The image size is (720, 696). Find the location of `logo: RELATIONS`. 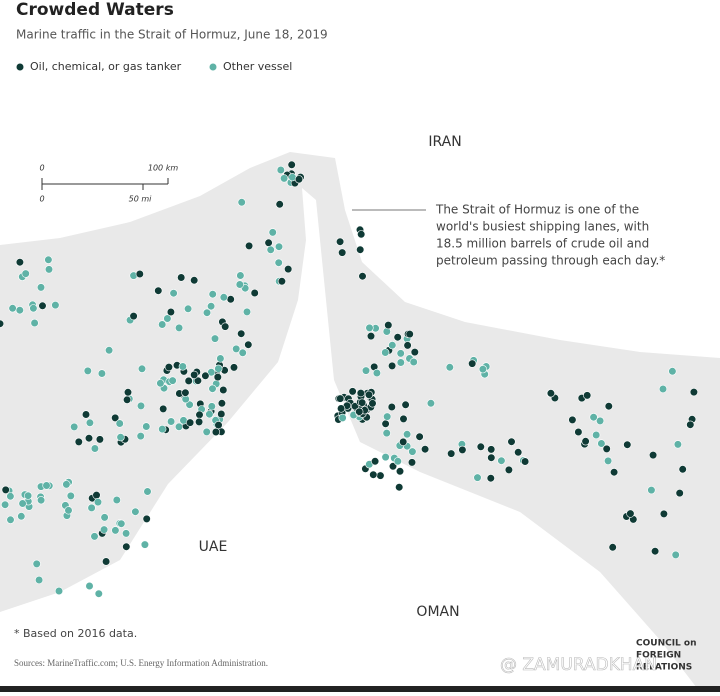

logo: RELATIONS is located at coordinates (664, 668).